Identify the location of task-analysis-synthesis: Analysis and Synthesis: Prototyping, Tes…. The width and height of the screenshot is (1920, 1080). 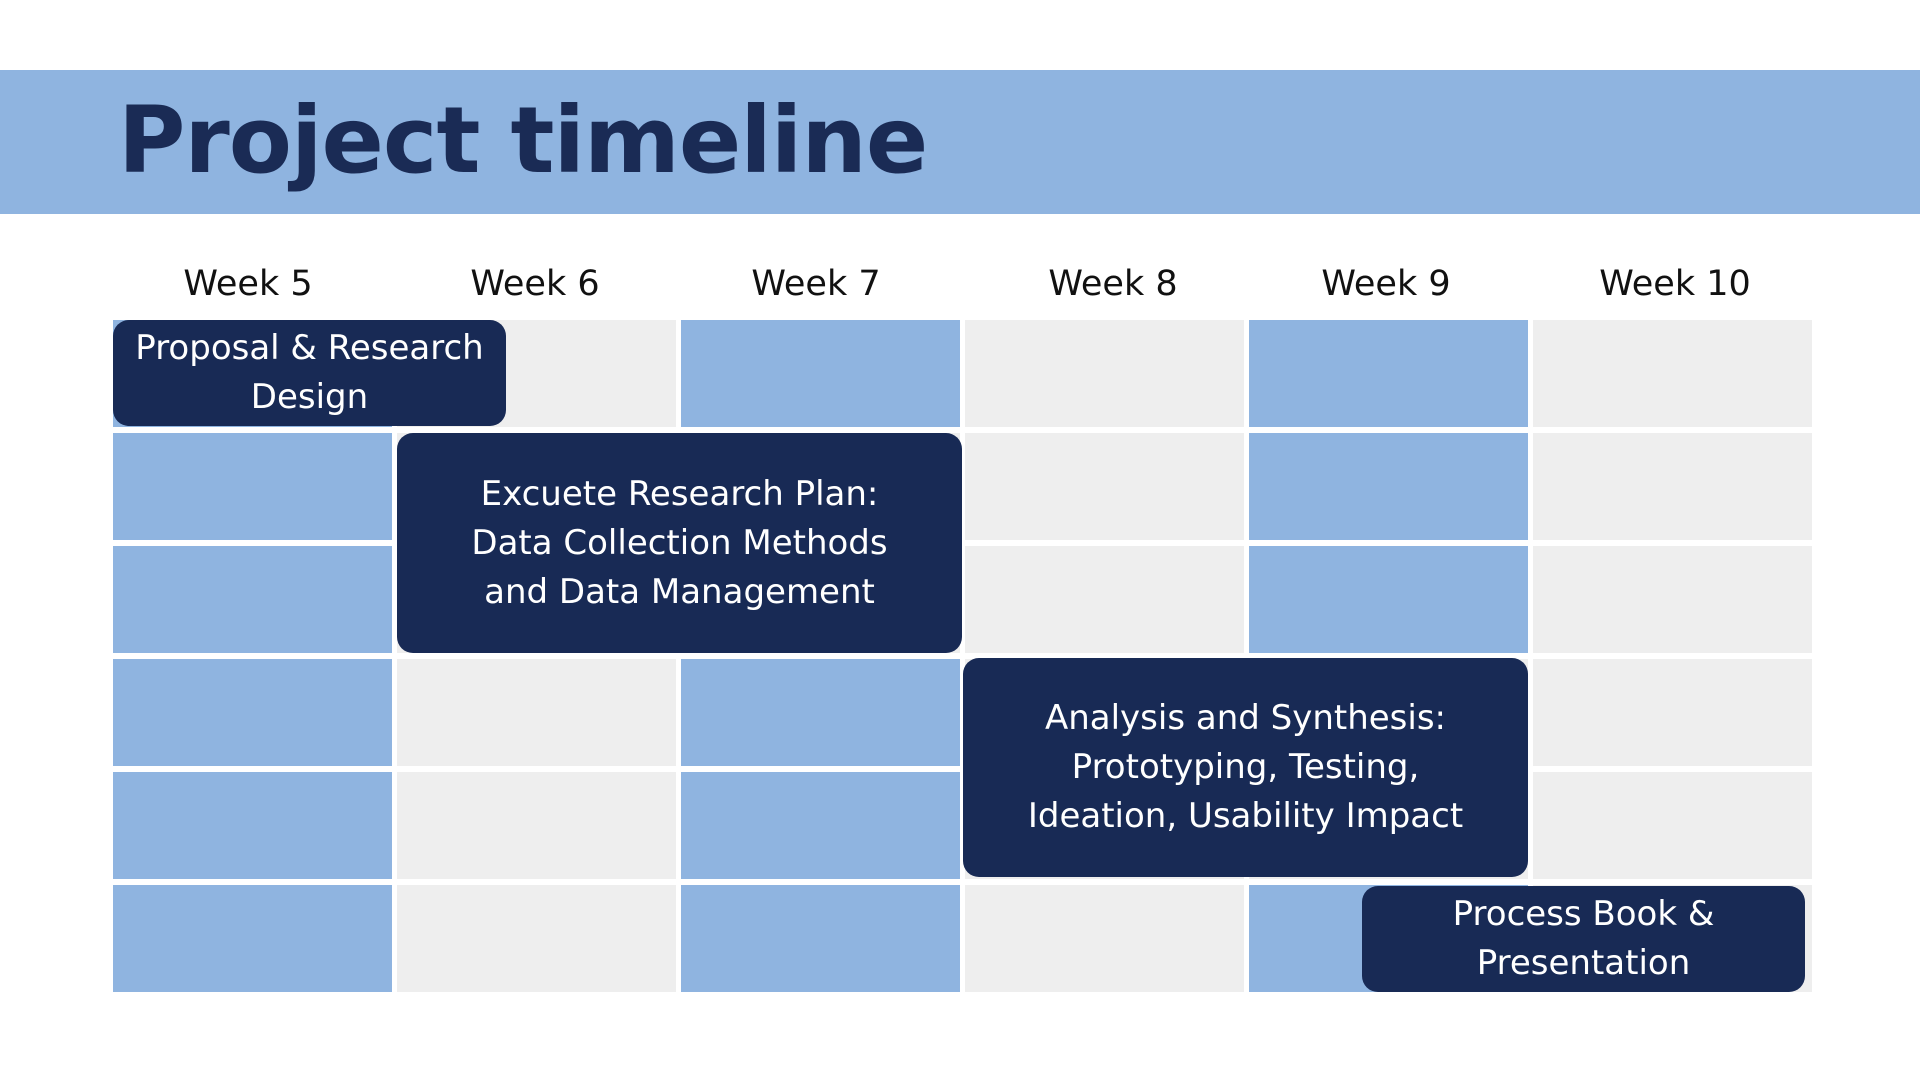
(1245, 767).